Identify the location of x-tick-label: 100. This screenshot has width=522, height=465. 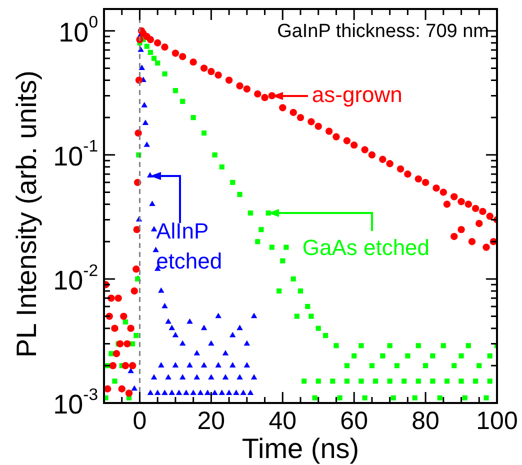
(497, 420).